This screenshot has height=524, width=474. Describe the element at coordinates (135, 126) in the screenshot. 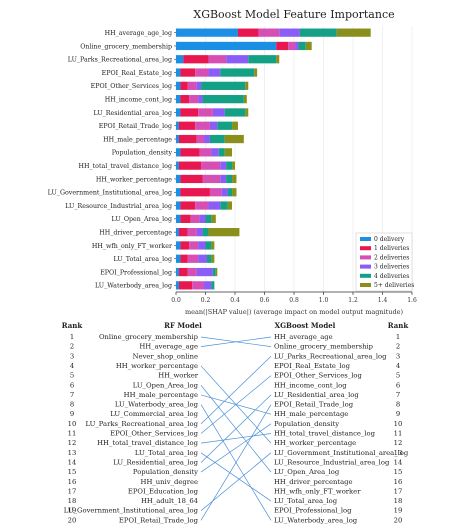

I see `y-tick-label: EPOI_Retail_Trade_log` at that location.